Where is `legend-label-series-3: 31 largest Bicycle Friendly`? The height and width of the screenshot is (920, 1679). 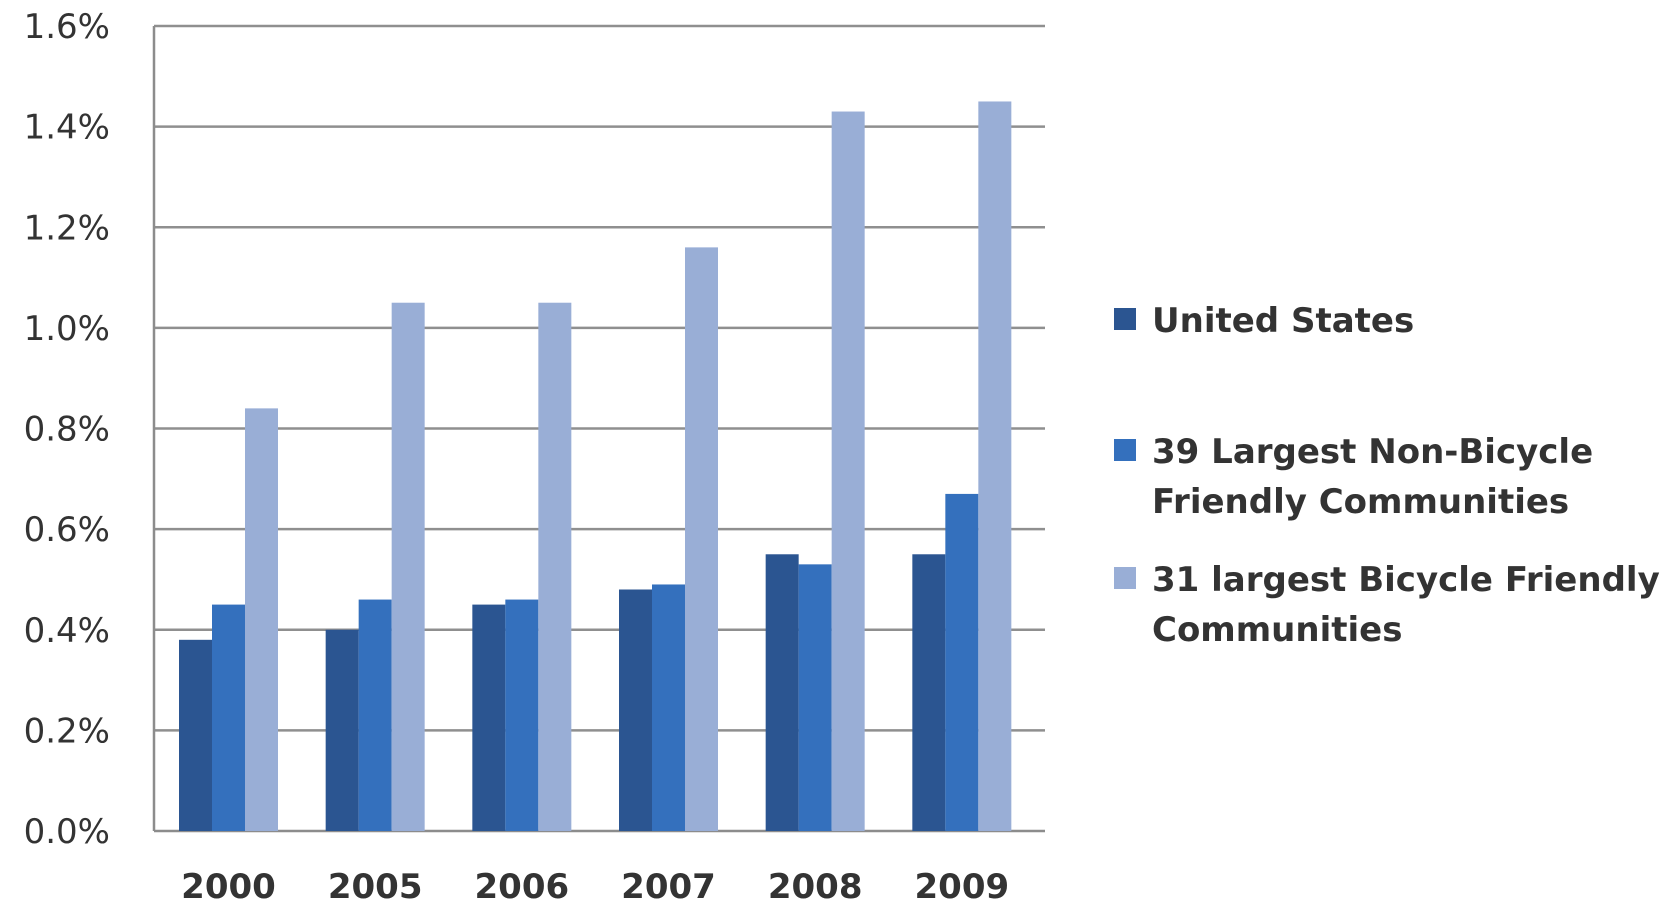 legend-label-series-3: 31 largest Bicycle Friendly is located at coordinates (1406, 580).